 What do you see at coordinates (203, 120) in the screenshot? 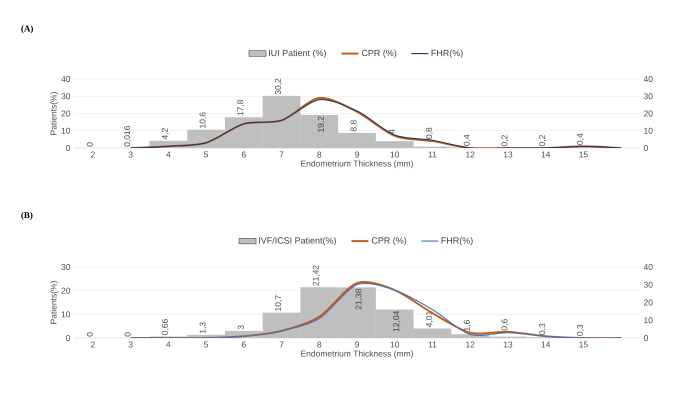
I see `data-label: 10,6` at bounding box center [203, 120].